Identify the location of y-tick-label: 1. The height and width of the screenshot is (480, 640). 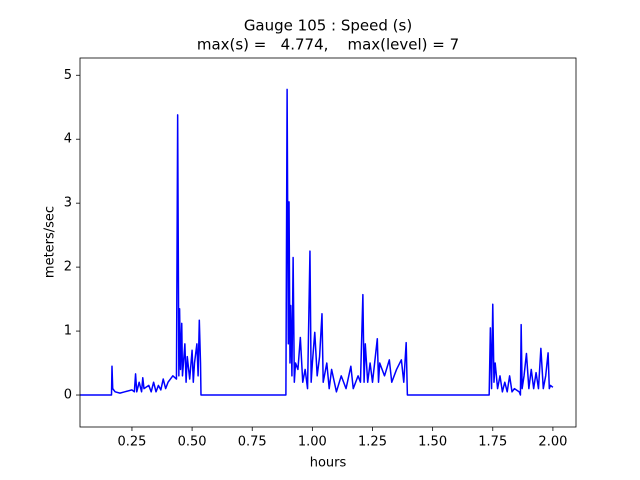
(68, 331).